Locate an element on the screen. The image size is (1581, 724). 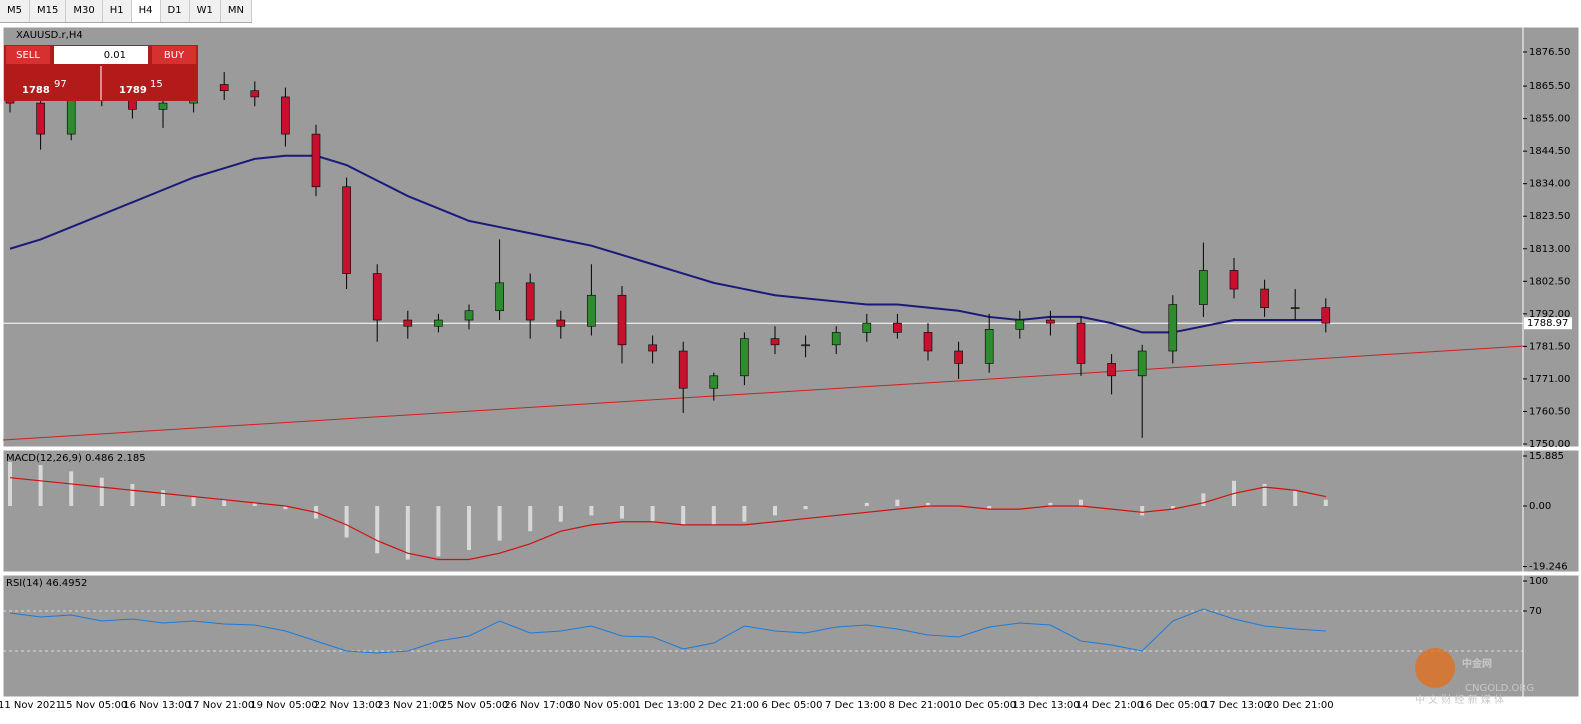
rsi-label: RSI(14) 46.4952 is located at coordinates (46, 583).